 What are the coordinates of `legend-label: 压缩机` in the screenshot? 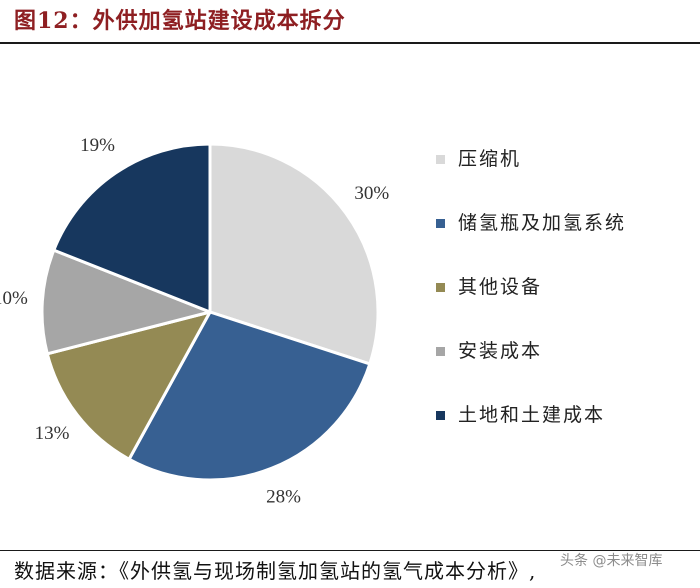 It's located at (490, 159).